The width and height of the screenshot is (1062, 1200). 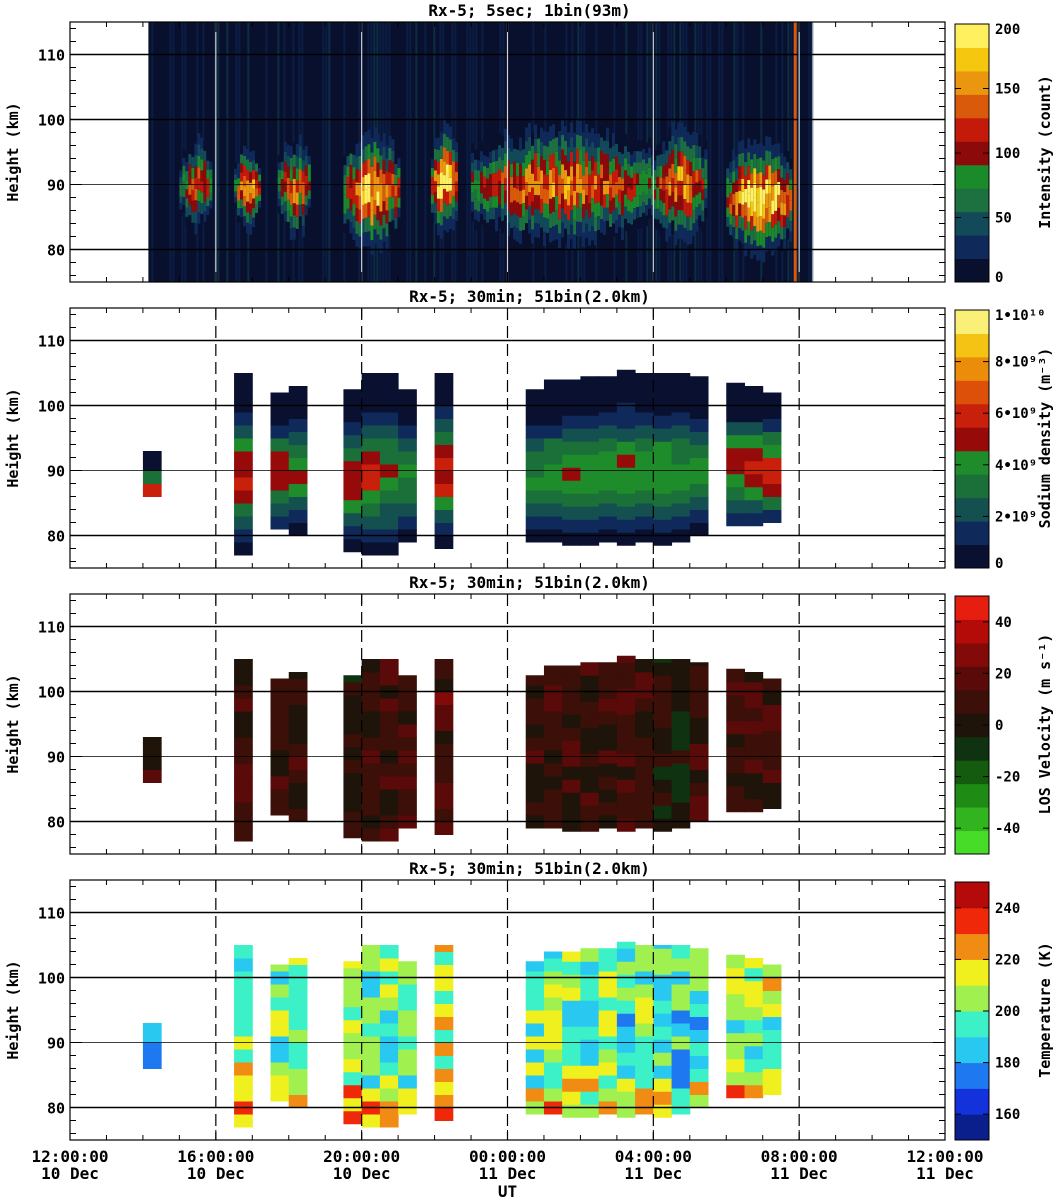 I want to click on colorbar-label: LOS Velocity (m s⁻¹), so click(x=1045, y=724).